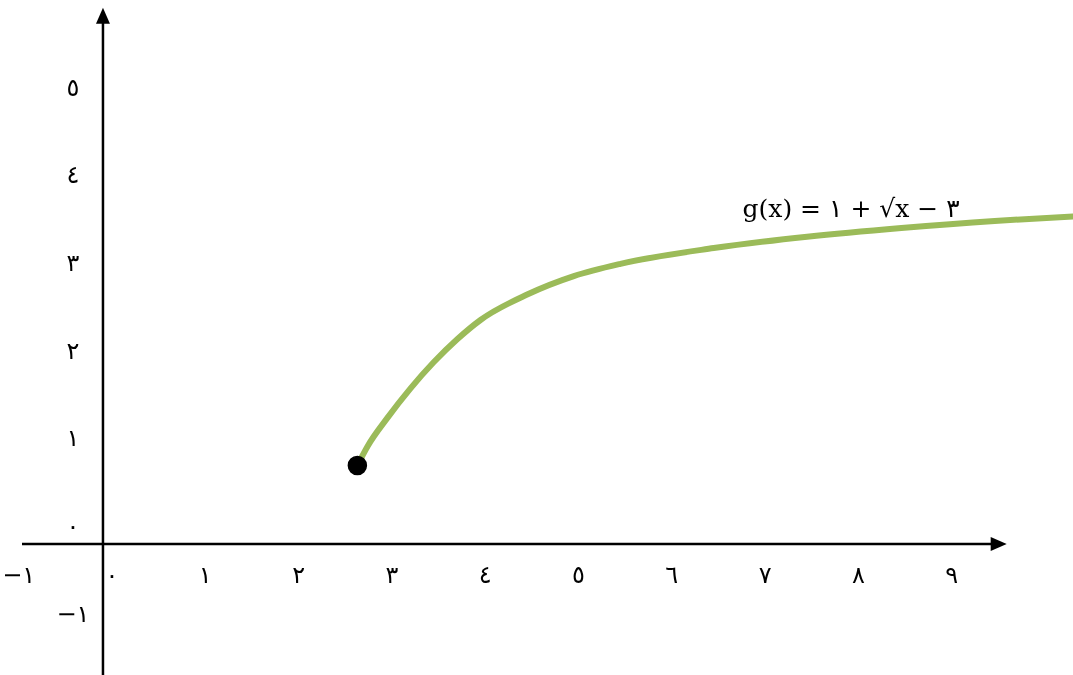 Image resolution: width=1073 pixels, height=675 pixels. Describe the element at coordinates (73, 87) in the screenshot. I see `y-tick-label: ٥` at that location.